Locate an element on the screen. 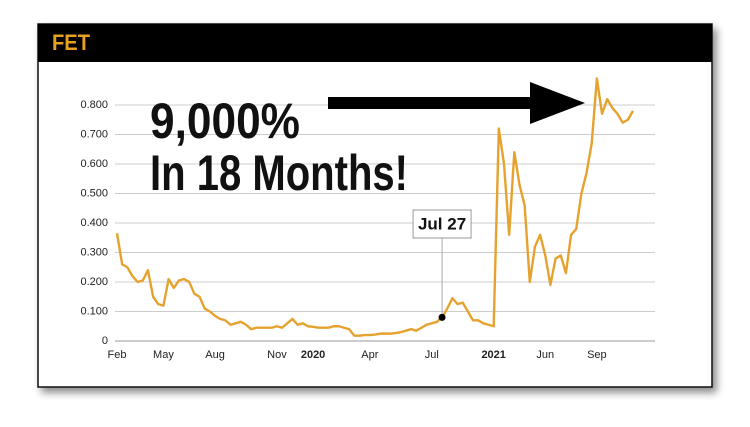  chart-title: FET is located at coordinates (71, 42).